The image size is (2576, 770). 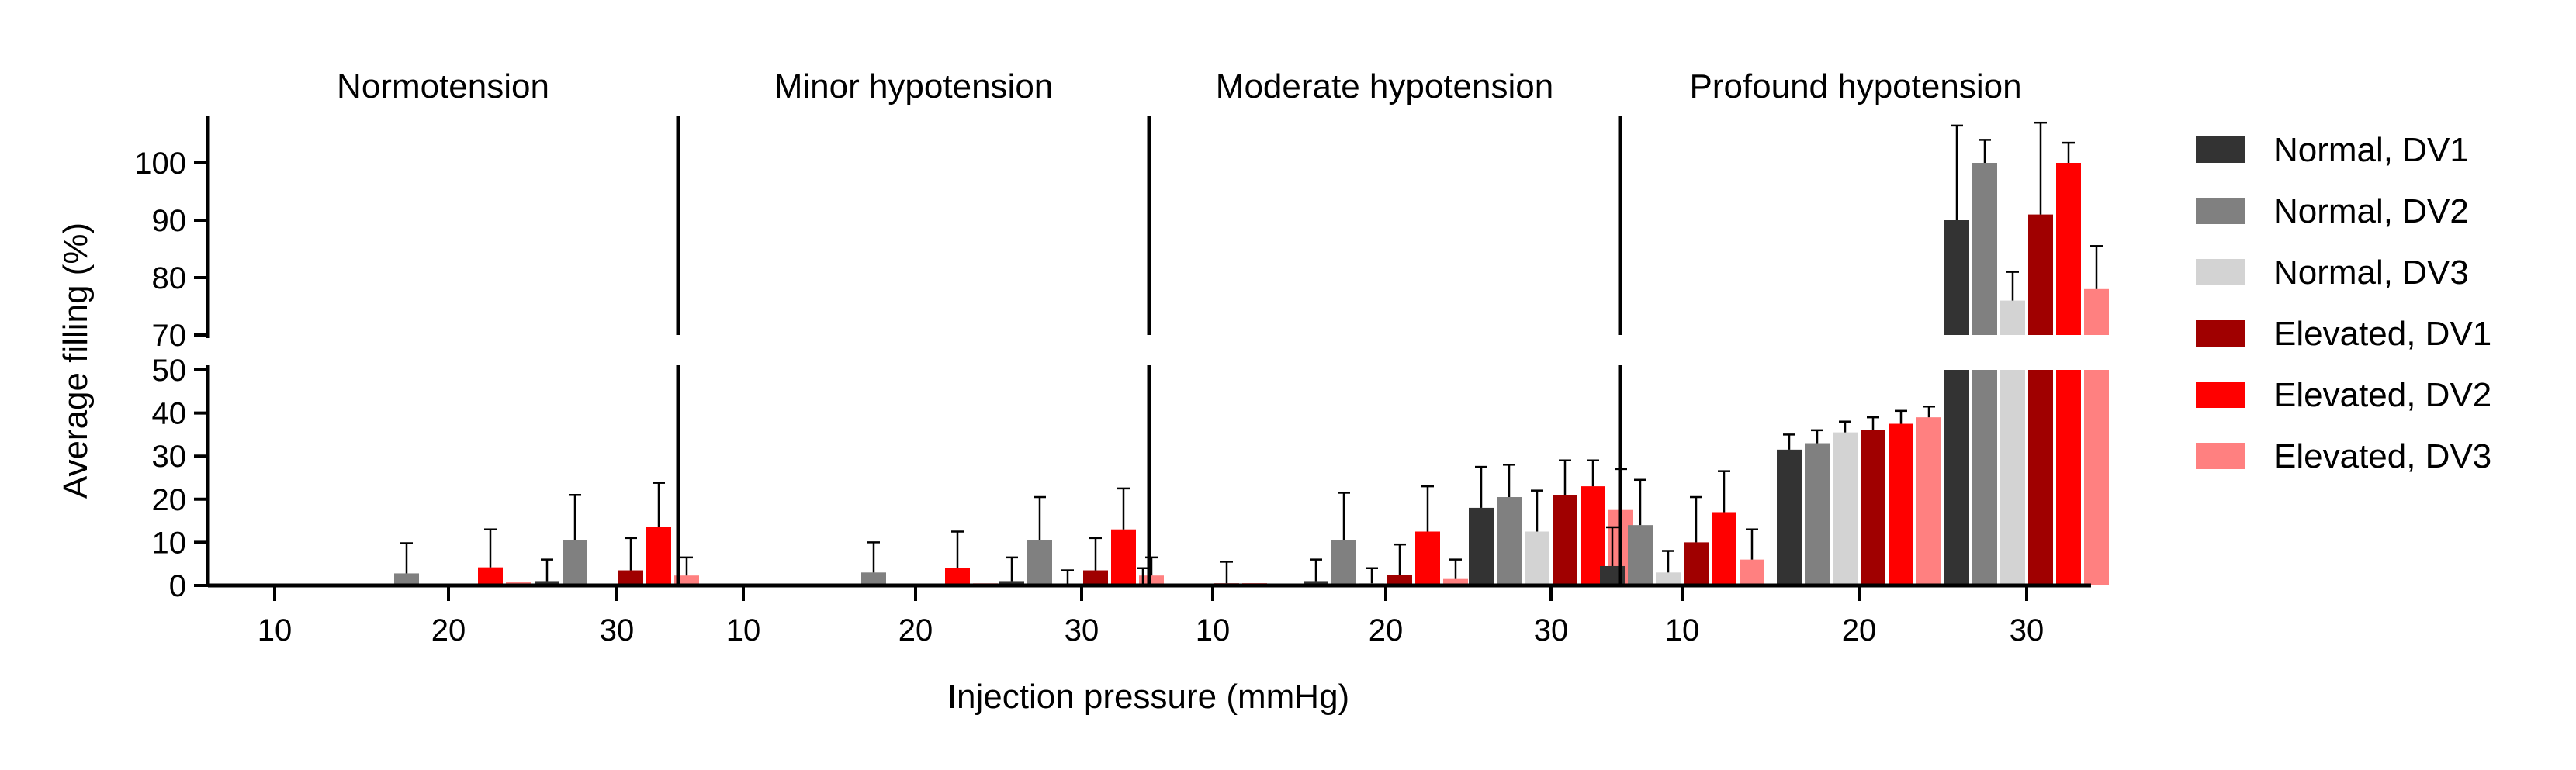 I want to click on legend-label: Normal, DV2, so click(x=2371, y=211).